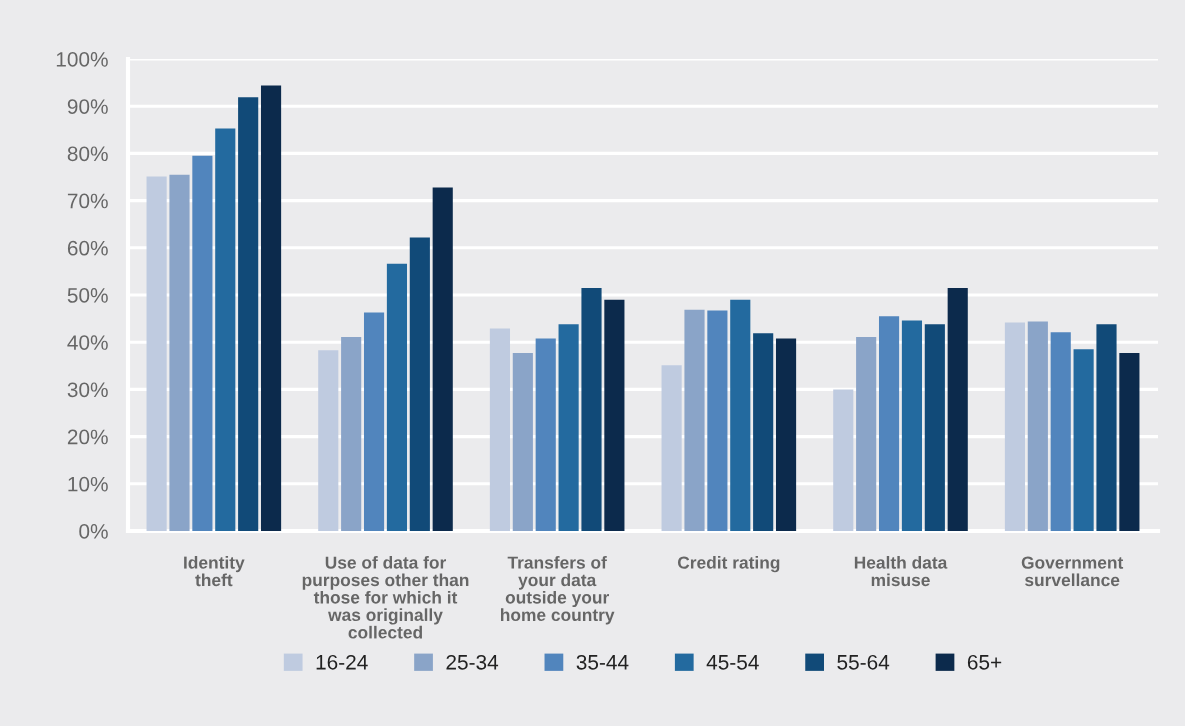 Image resolution: width=1185 pixels, height=726 pixels. What do you see at coordinates (87, 437) in the screenshot?
I see `y-tick-label: 20%` at bounding box center [87, 437].